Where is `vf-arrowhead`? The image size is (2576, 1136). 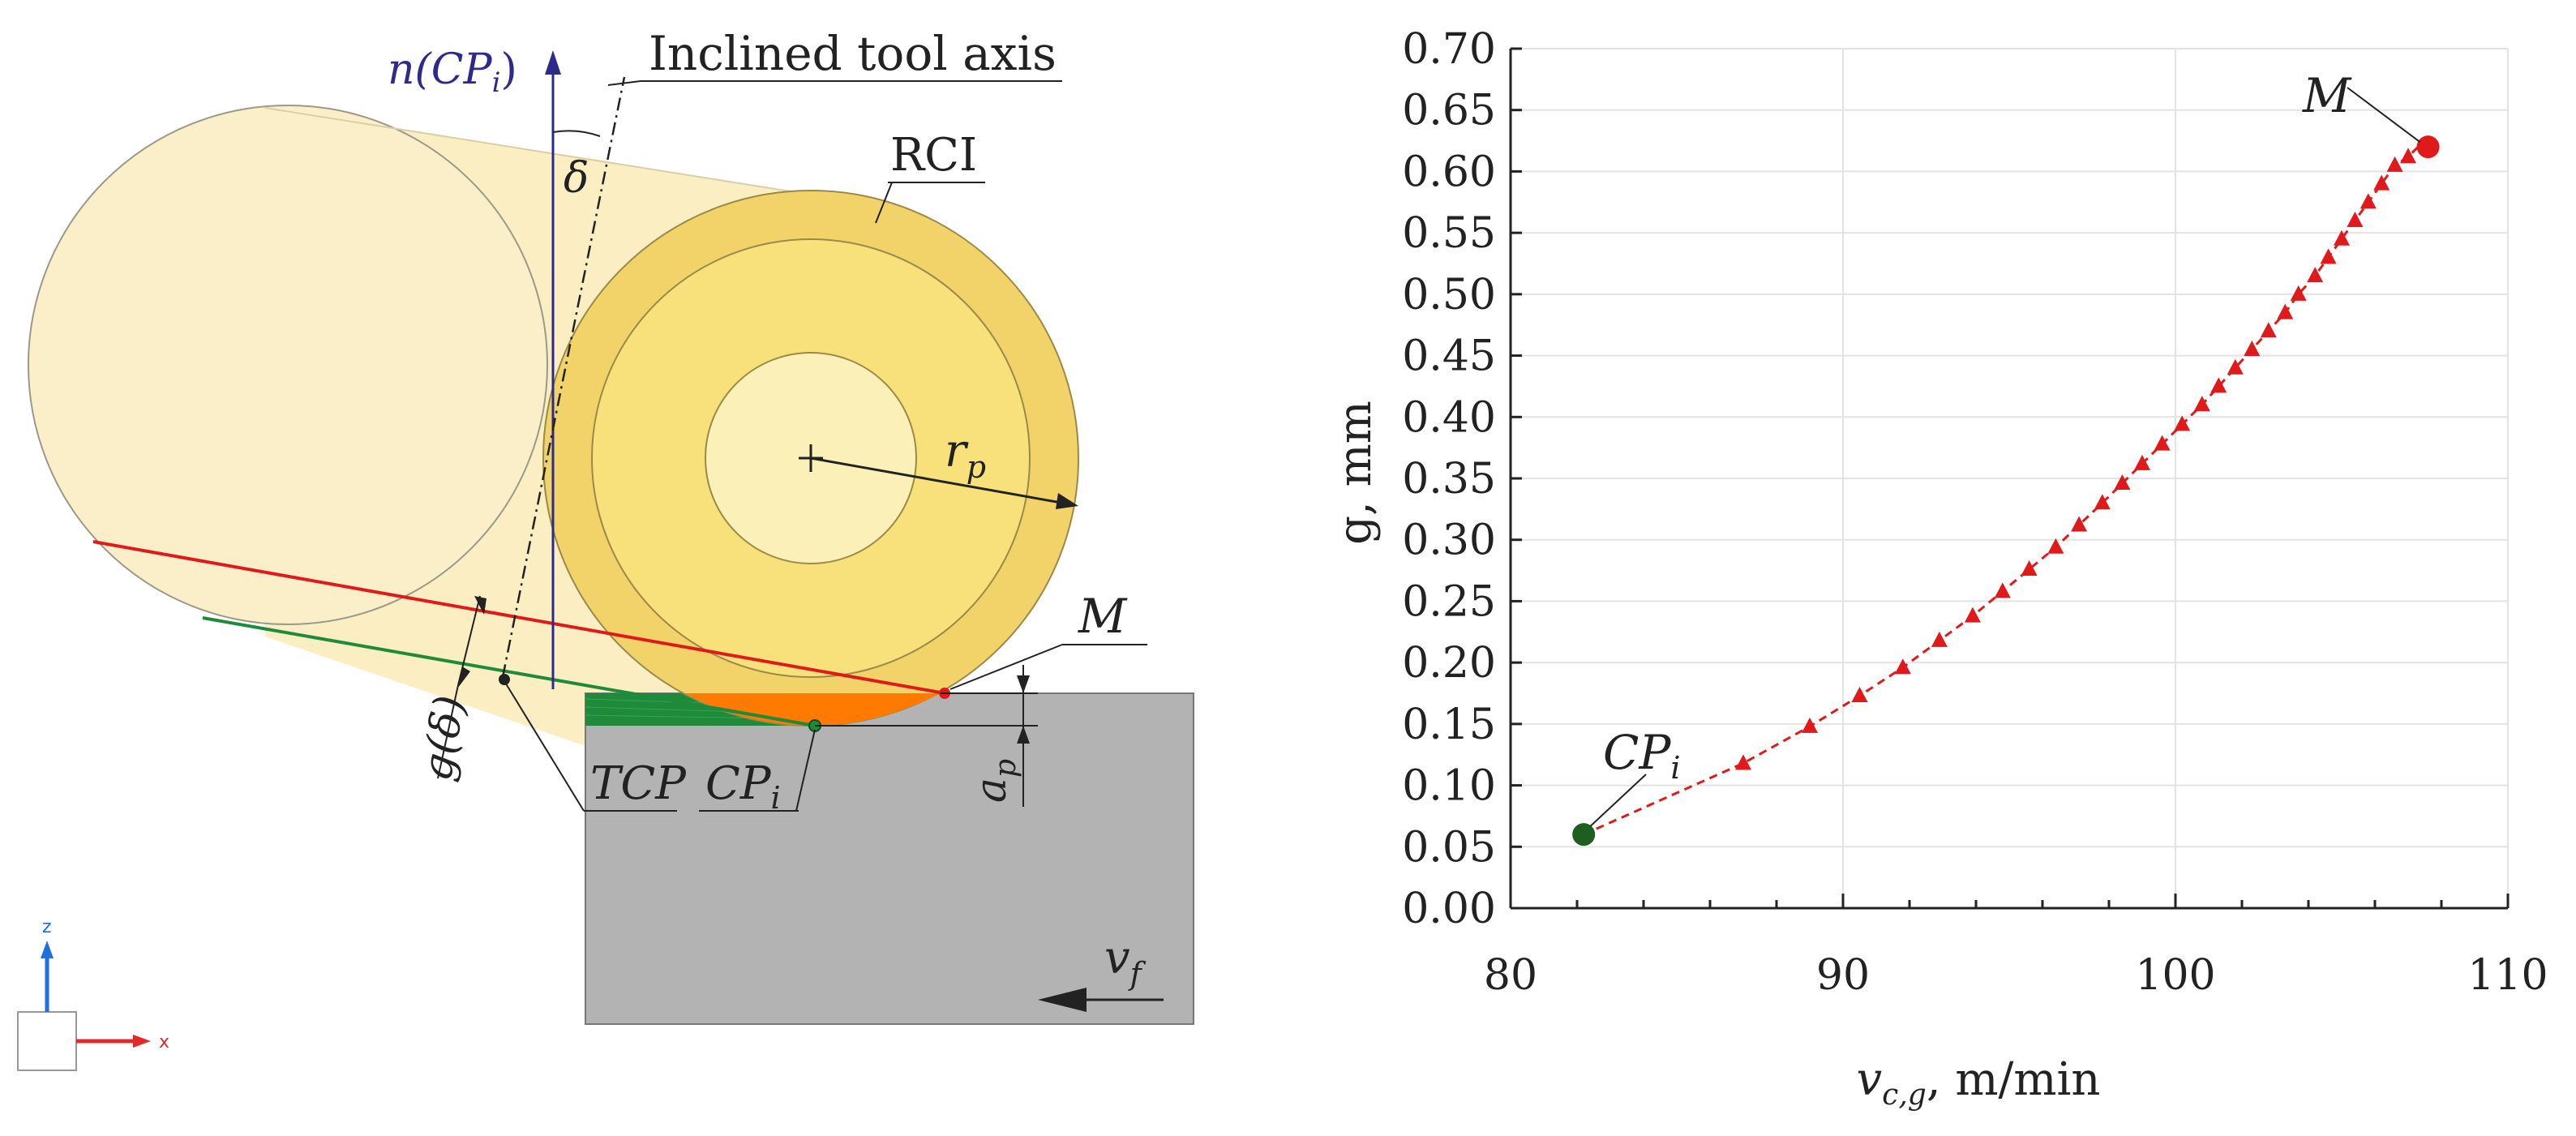 vf-arrowhead is located at coordinates (1062, 1000).